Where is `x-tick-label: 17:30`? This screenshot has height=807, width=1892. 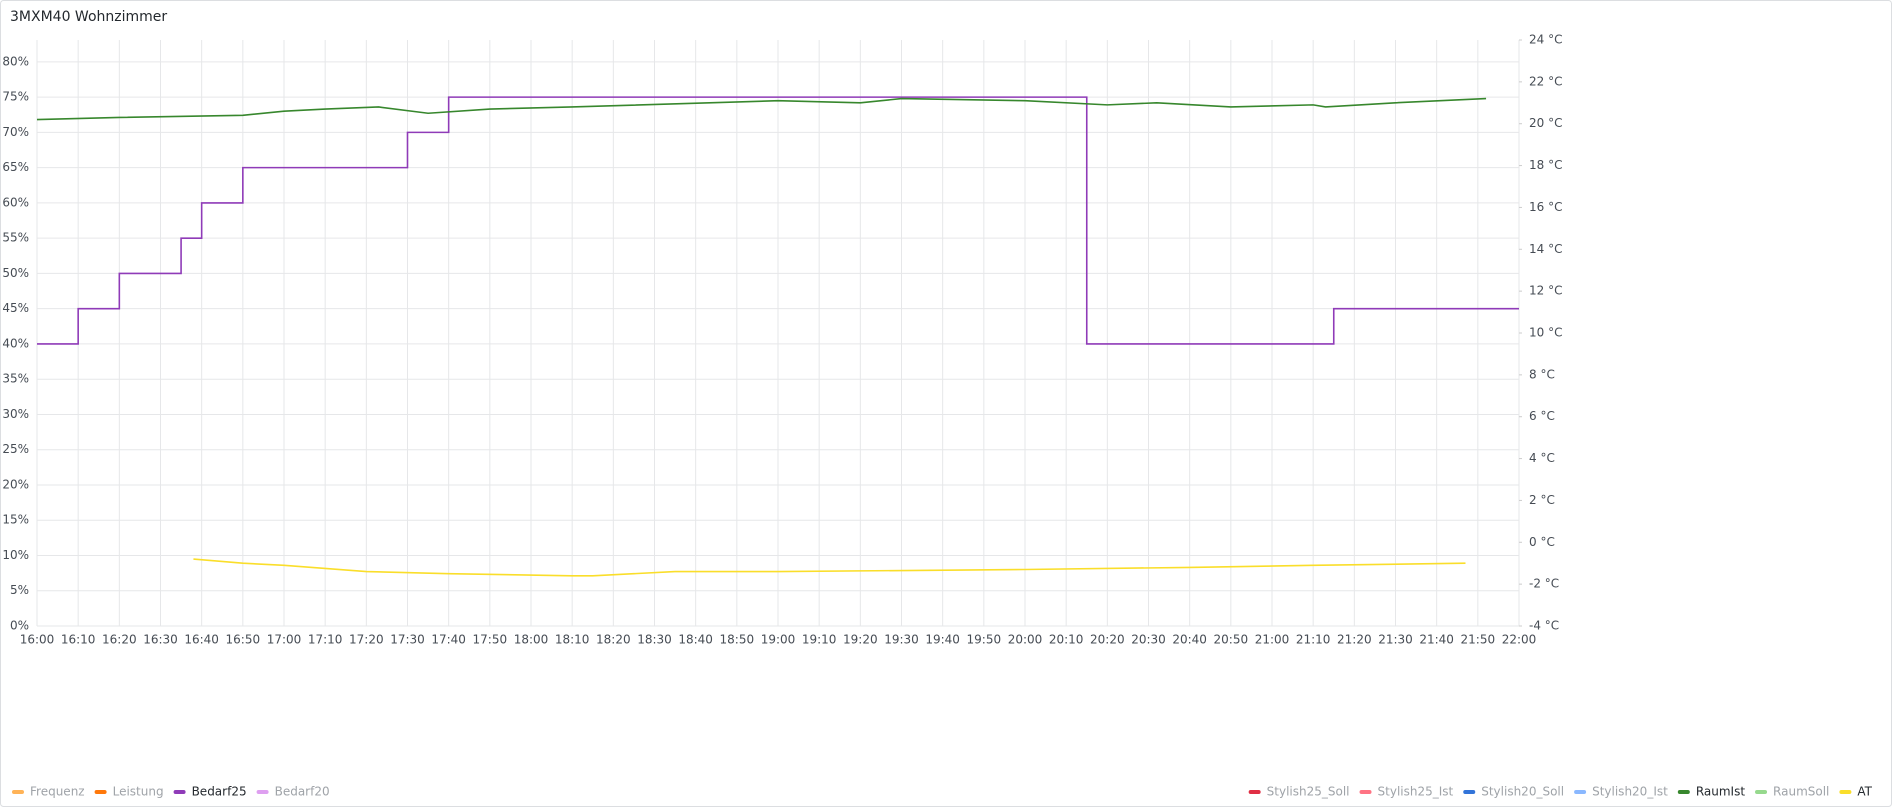 x-tick-label: 17:30 is located at coordinates (407, 640).